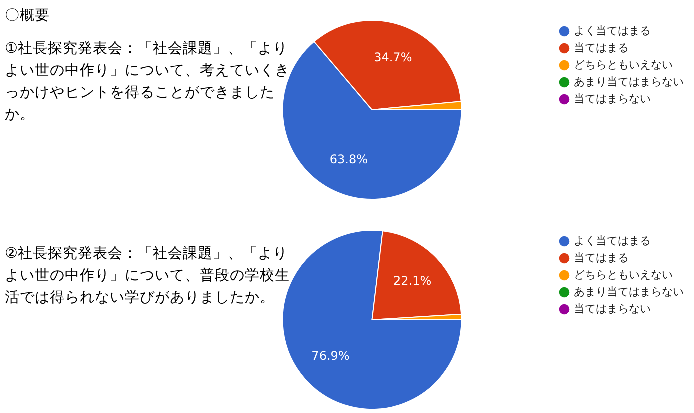 The height and width of the screenshot is (413, 694). What do you see at coordinates (331, 355) in the screenshot?
I see `data-label: 76.9%` at bounding box center [331, 355].